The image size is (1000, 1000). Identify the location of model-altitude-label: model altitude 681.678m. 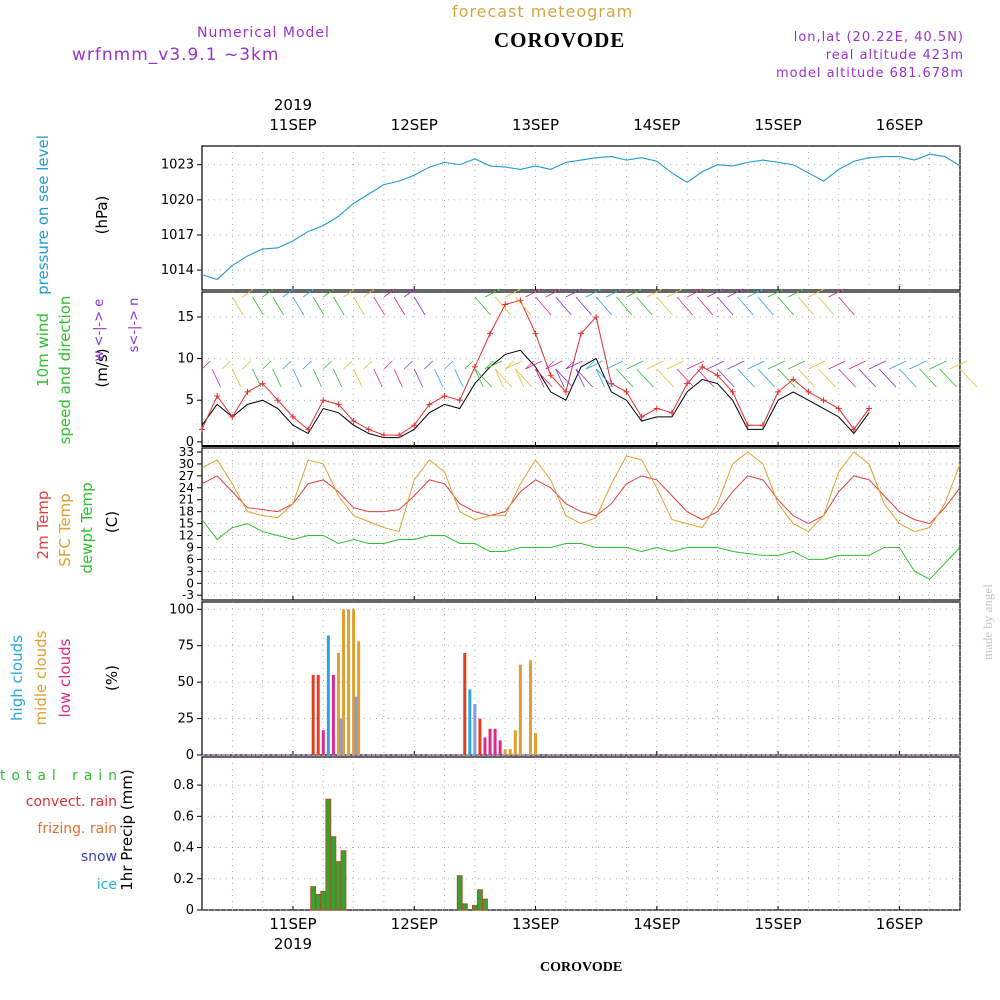
(869, 73).